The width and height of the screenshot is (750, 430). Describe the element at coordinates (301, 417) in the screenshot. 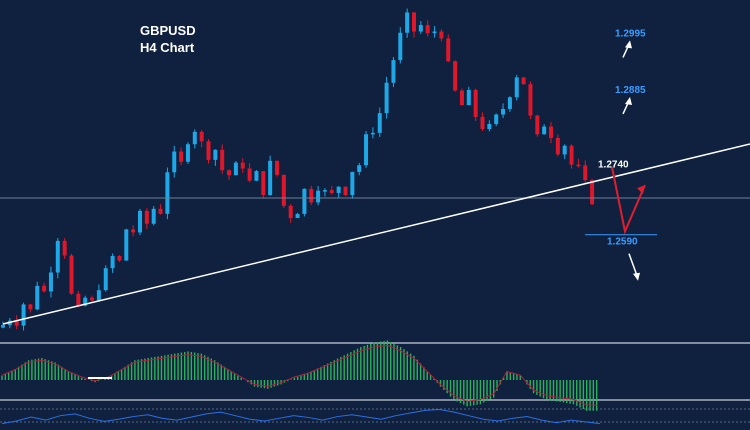

I see `rsi-line` at that location.